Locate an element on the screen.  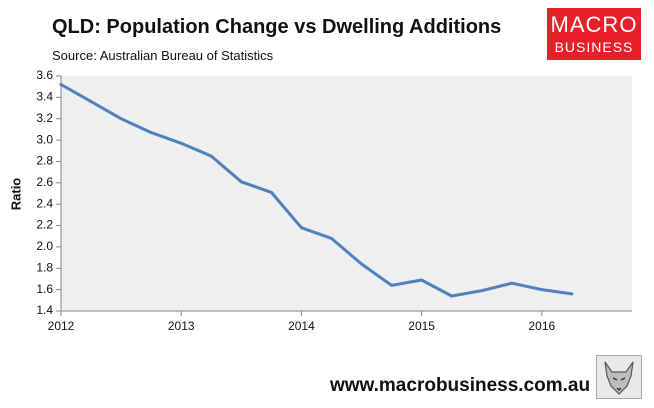
y-tick-label: 3.2 is located at coordinates (44, 118).